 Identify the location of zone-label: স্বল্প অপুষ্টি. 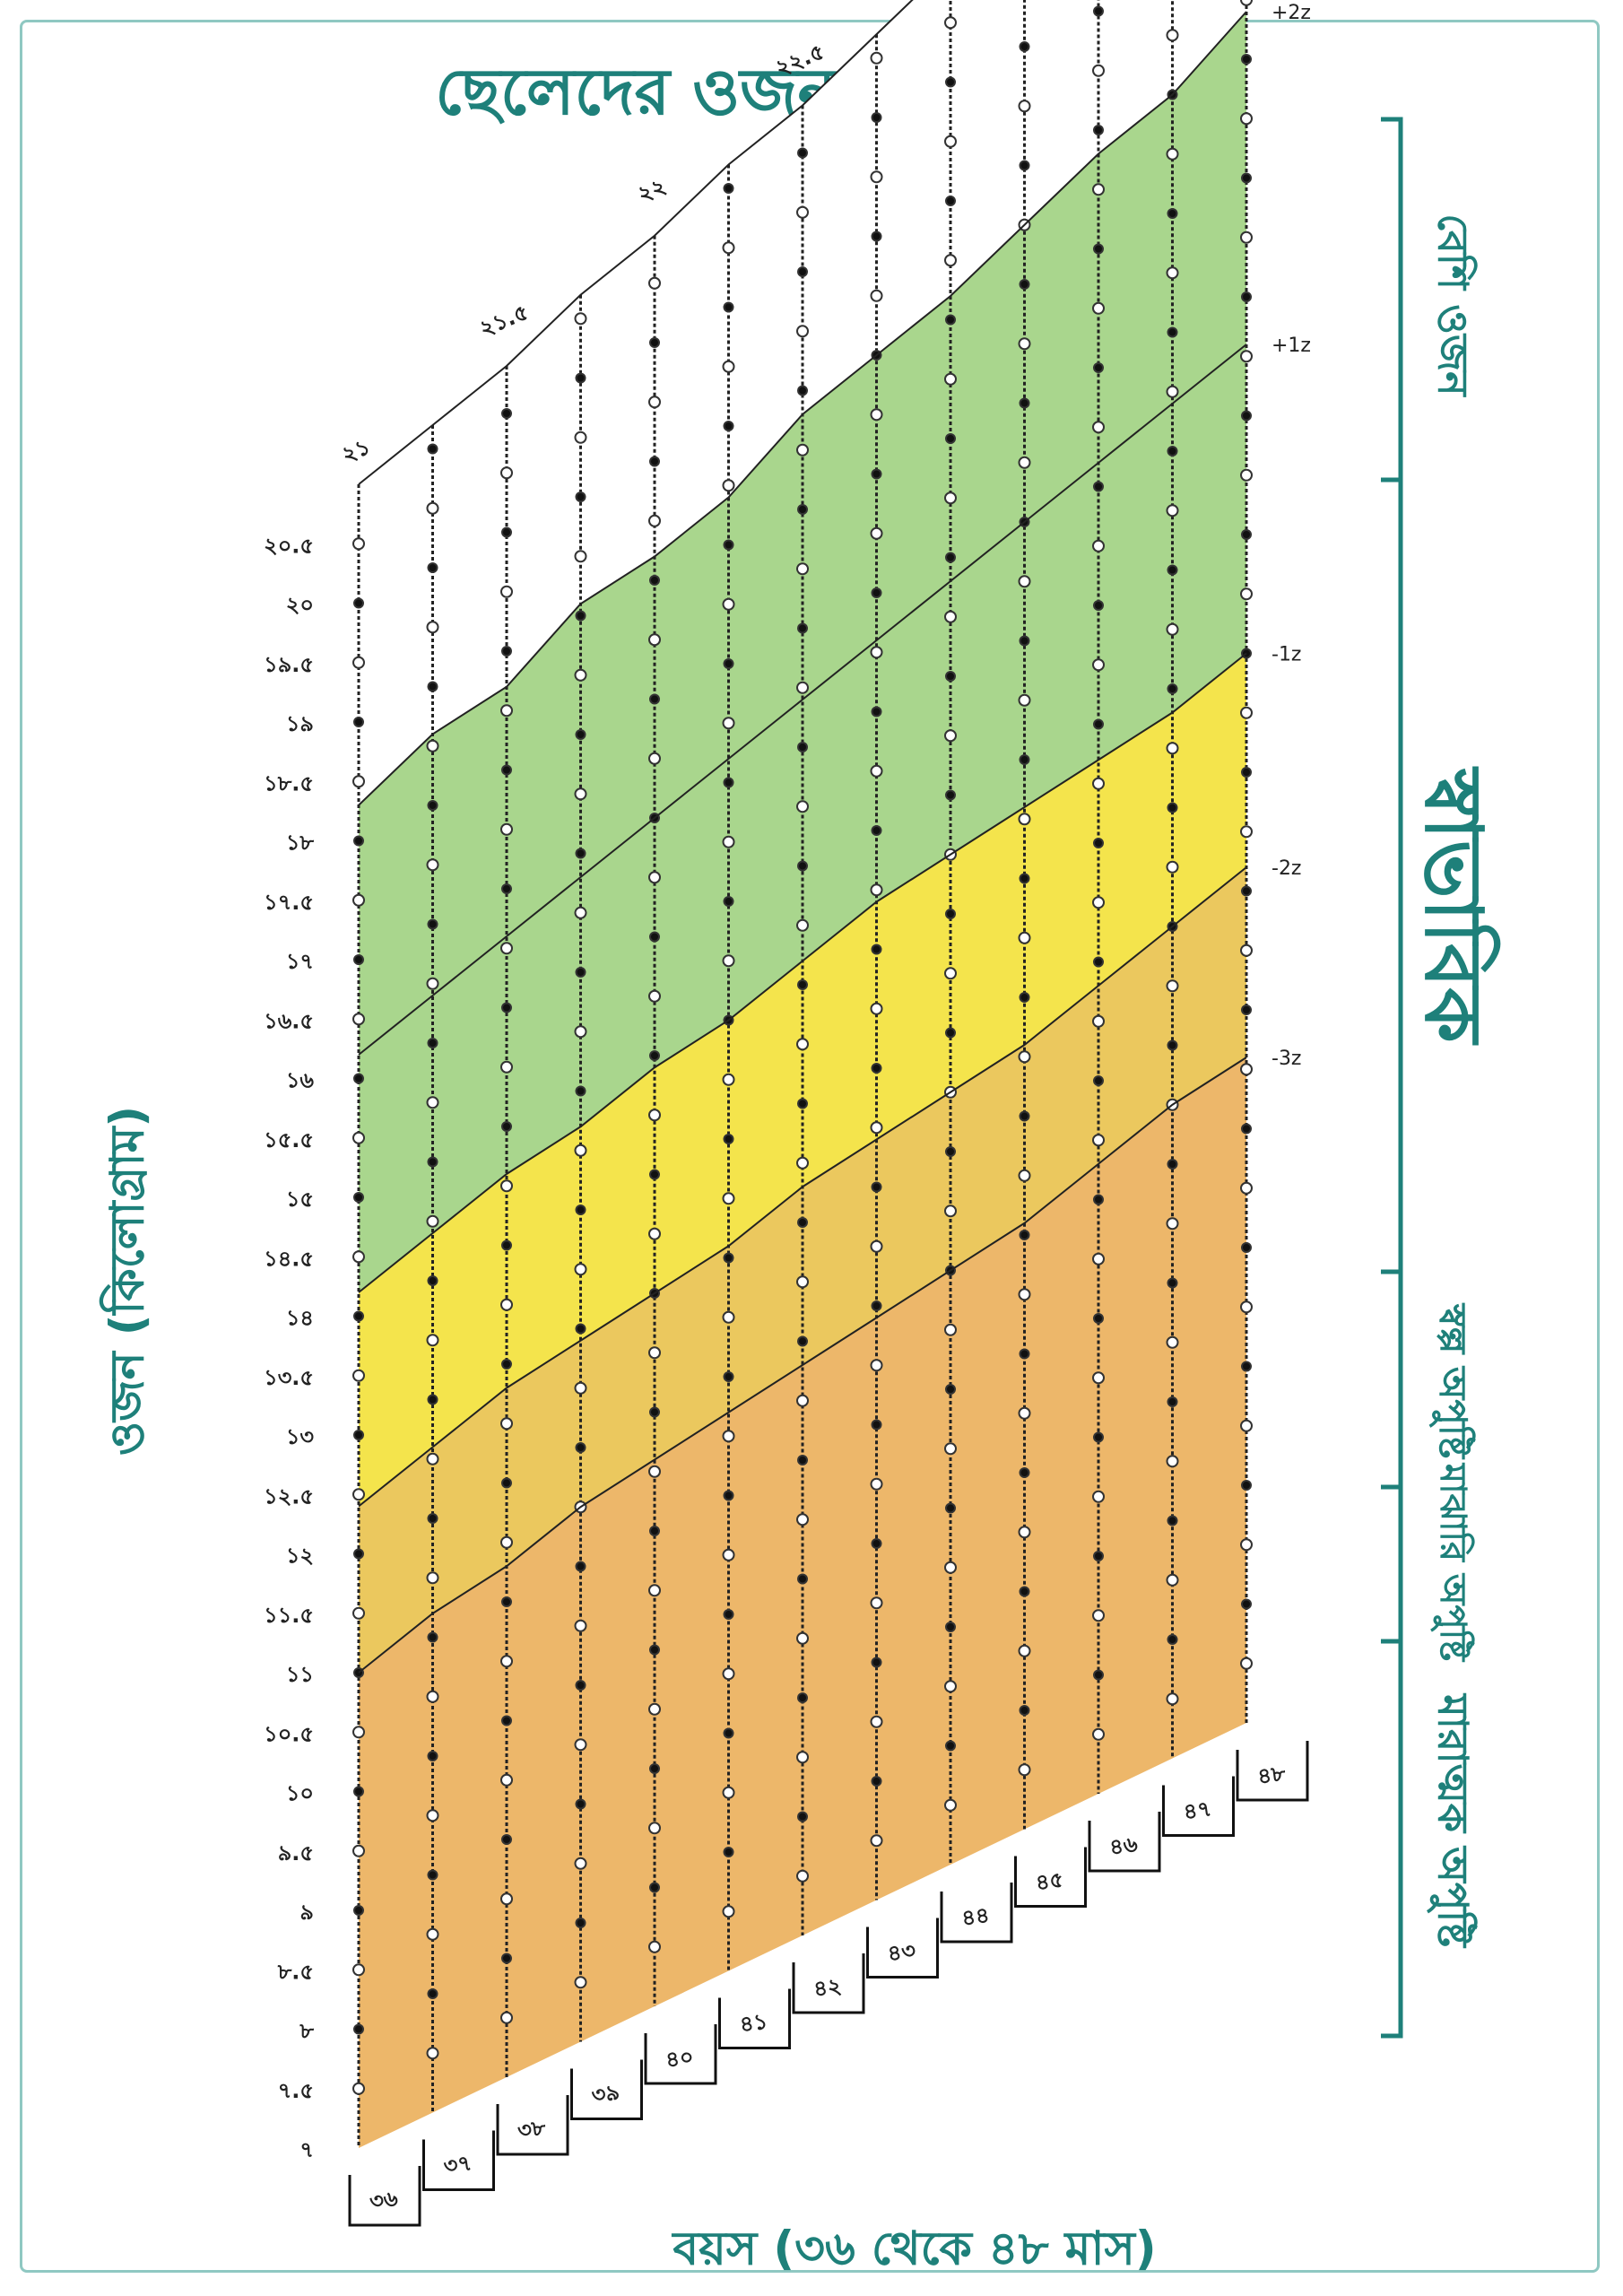
(1453, 1381).